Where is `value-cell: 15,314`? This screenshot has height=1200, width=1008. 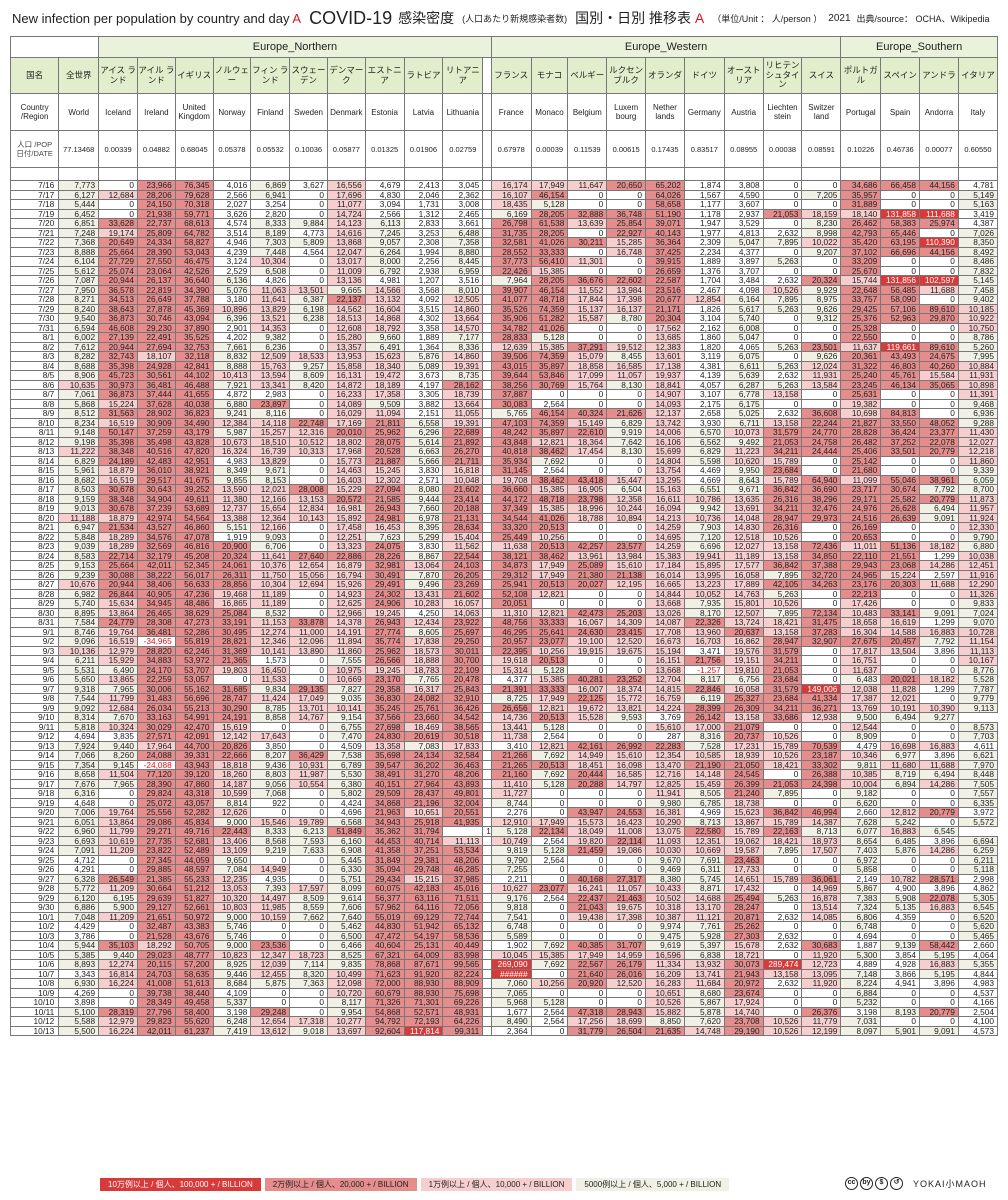 value-cell: 15,314 is located at coordinates (511, 669).